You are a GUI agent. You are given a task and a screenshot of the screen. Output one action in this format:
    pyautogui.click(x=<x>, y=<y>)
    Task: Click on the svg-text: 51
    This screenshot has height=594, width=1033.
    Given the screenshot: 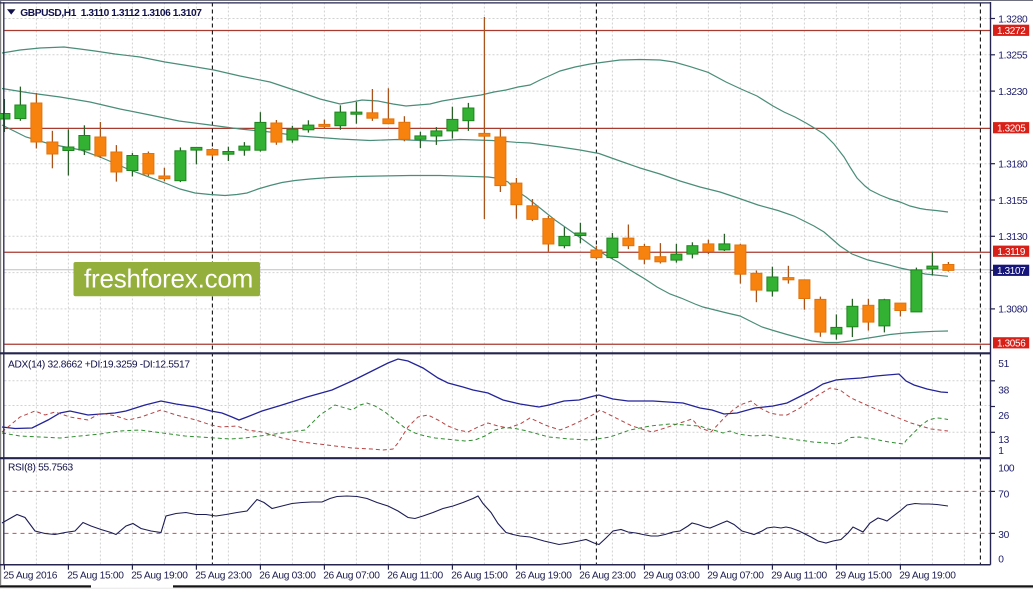 What is the action you would take?
    pyautogui.click(x=1003, y=364)
    